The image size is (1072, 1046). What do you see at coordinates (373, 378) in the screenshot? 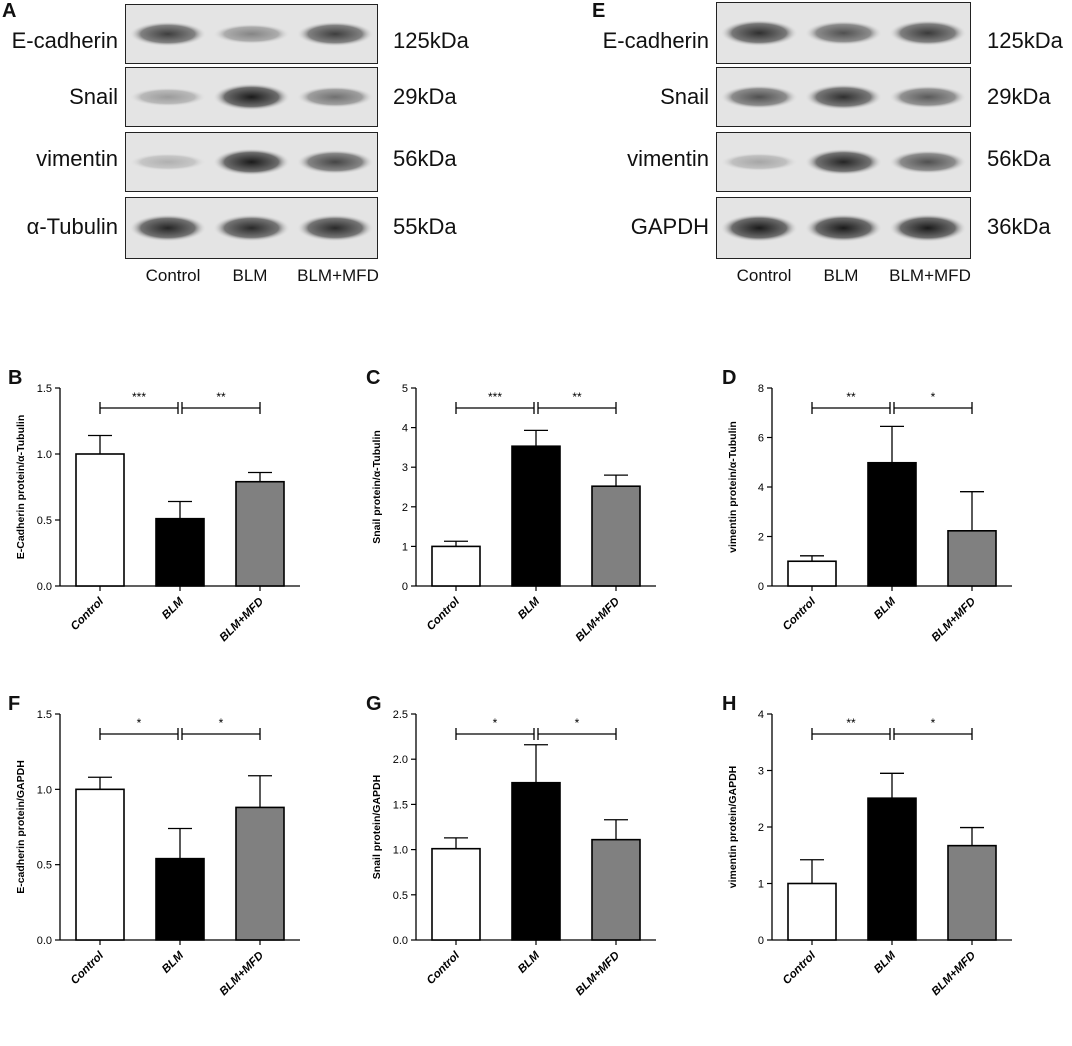
I see `panel-letter-c: C` at bounding box center [373, 378].